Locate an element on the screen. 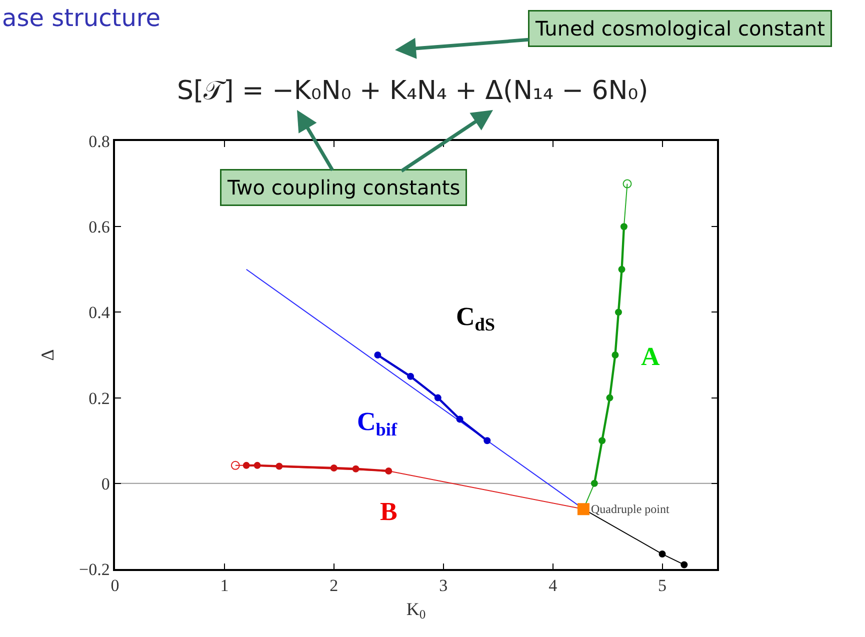 This screenshot has height=637, width=865. chart-subtitle: S[𝒯] = −K₀N₀ + K₄N₄ + Δ(N₁₄ − 6N₀) is located at coordinates (412, 91).